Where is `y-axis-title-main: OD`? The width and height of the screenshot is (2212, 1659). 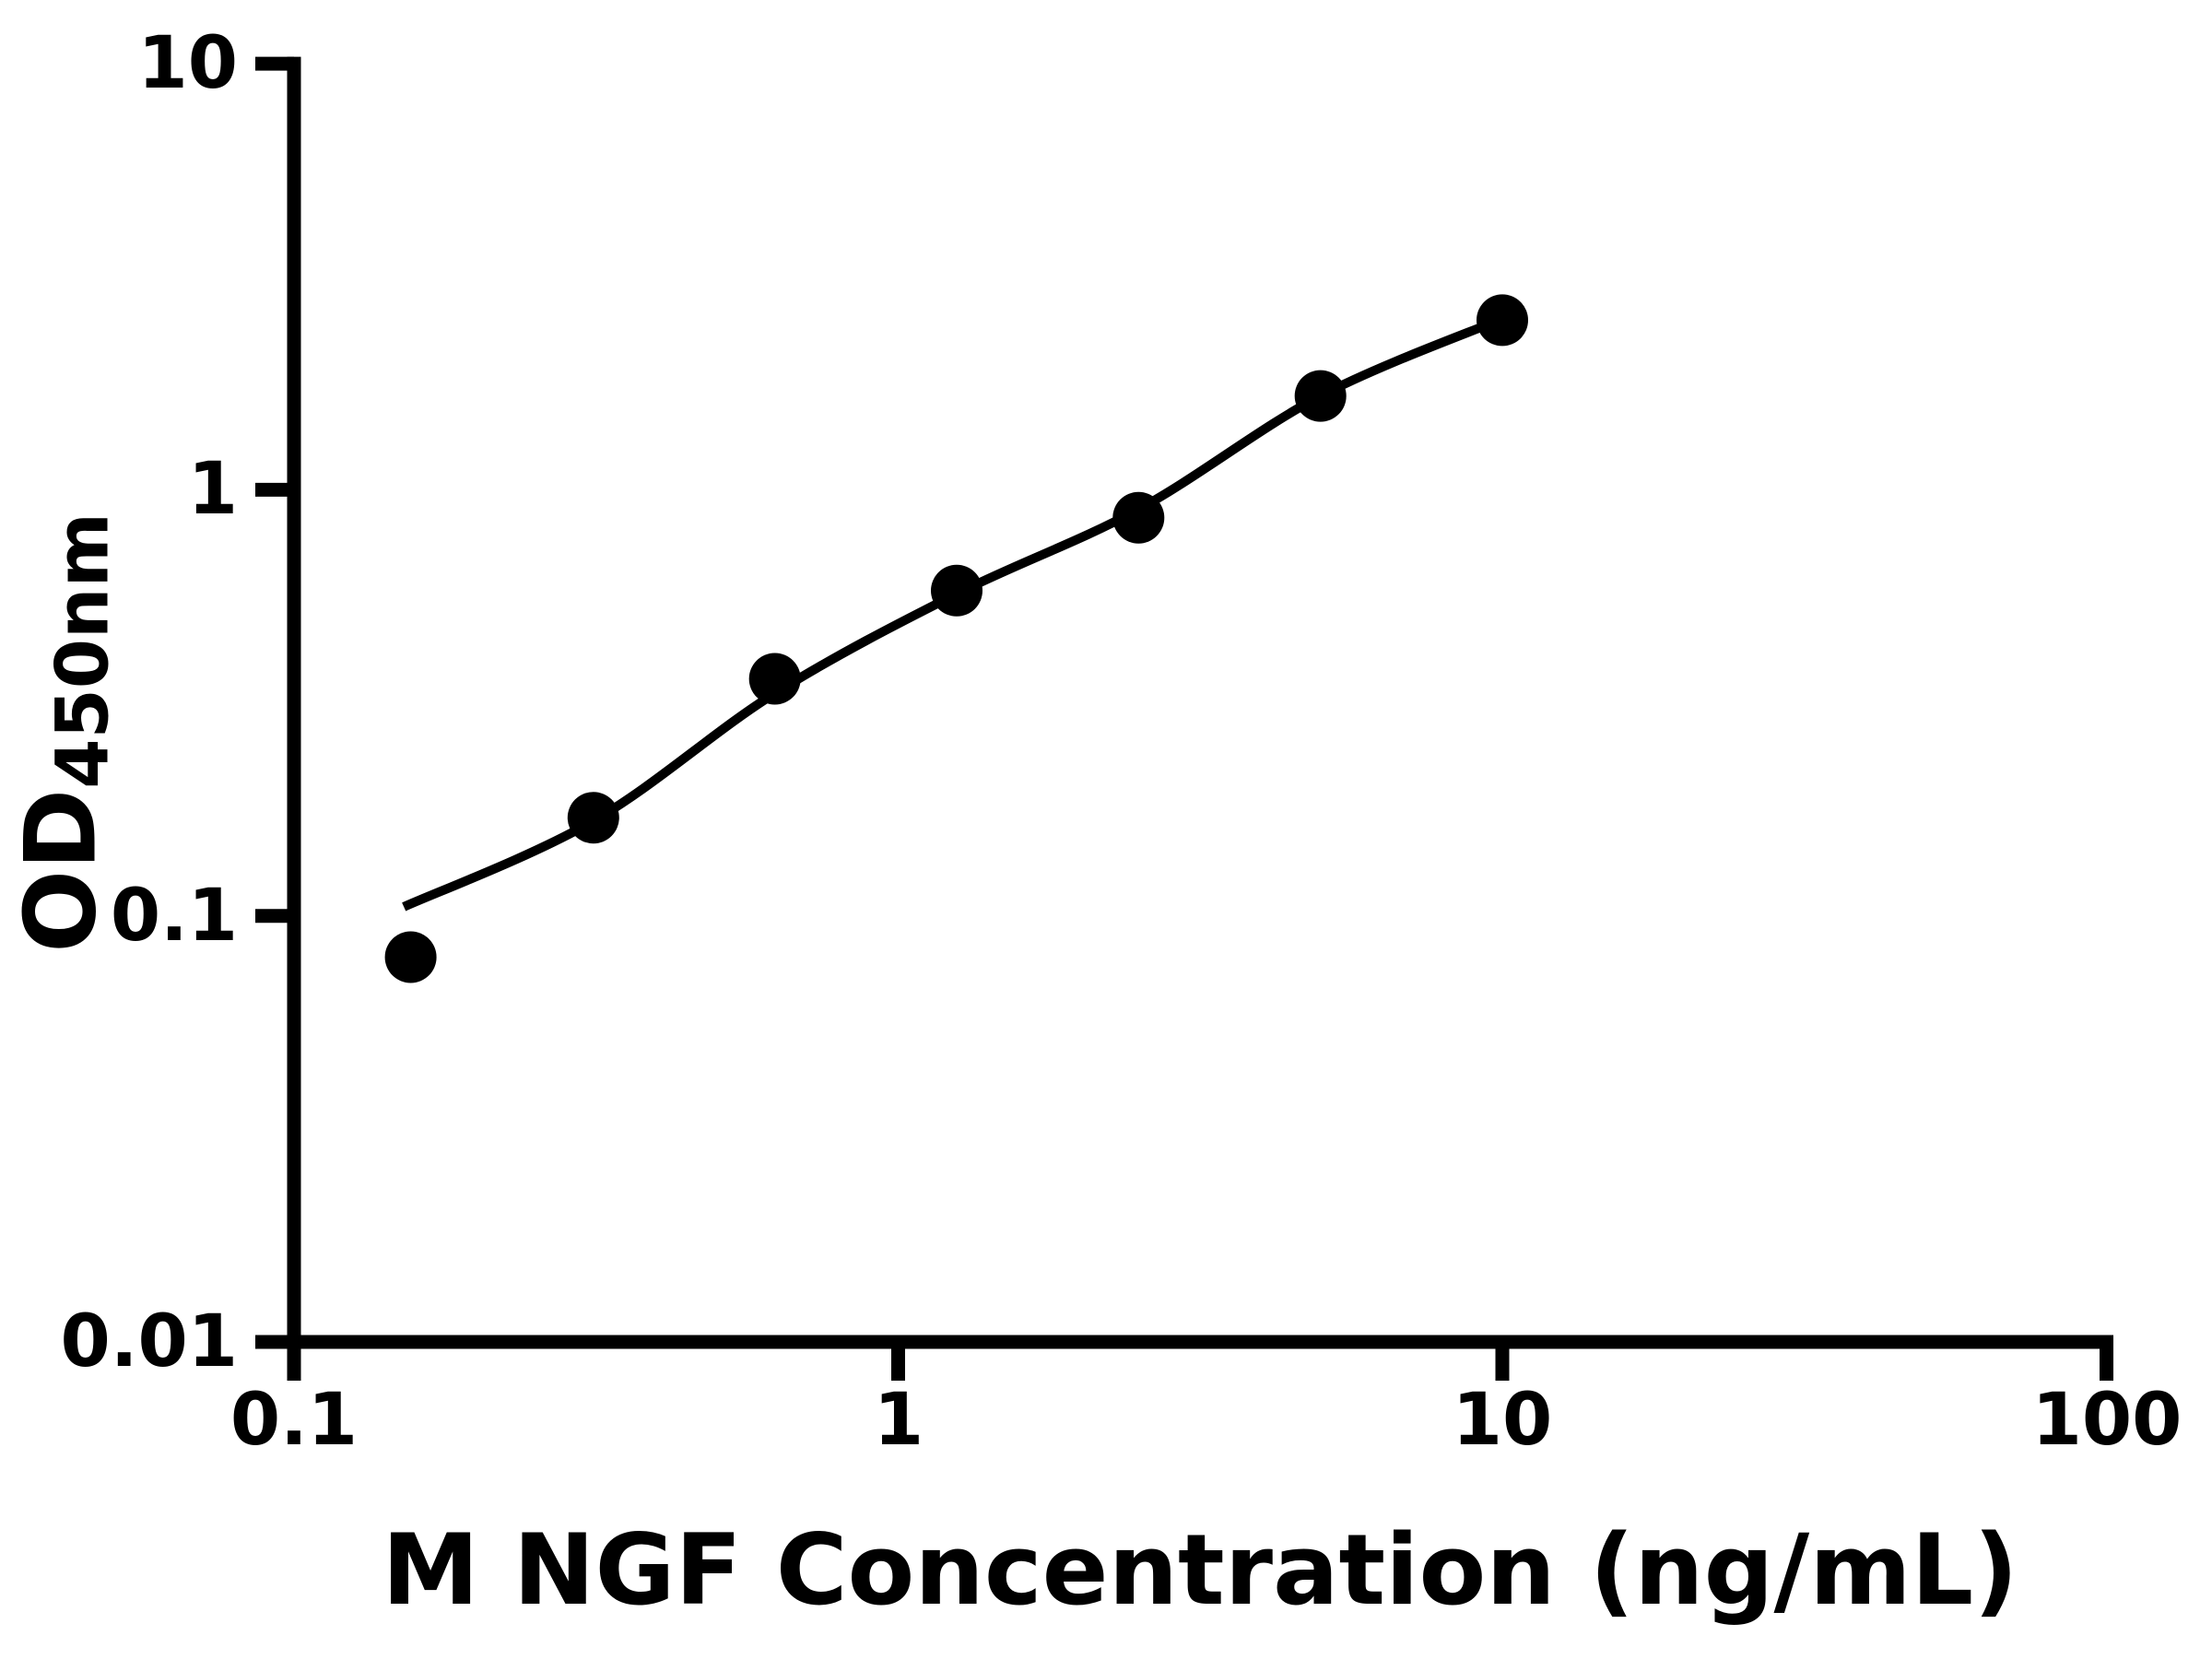
y-axis-title-main: OD is located at coordinates (61, 870).